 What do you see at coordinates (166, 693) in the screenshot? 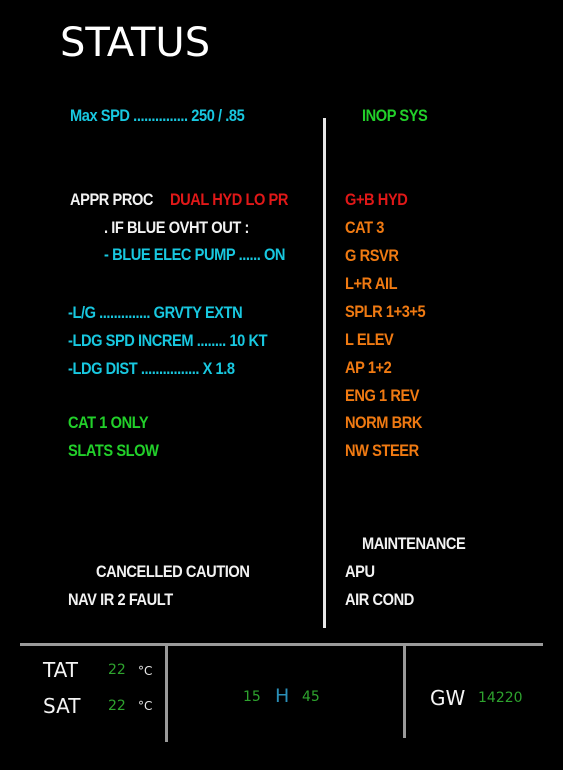
I see `footer-divider-left` at bounding box center [166, 693].